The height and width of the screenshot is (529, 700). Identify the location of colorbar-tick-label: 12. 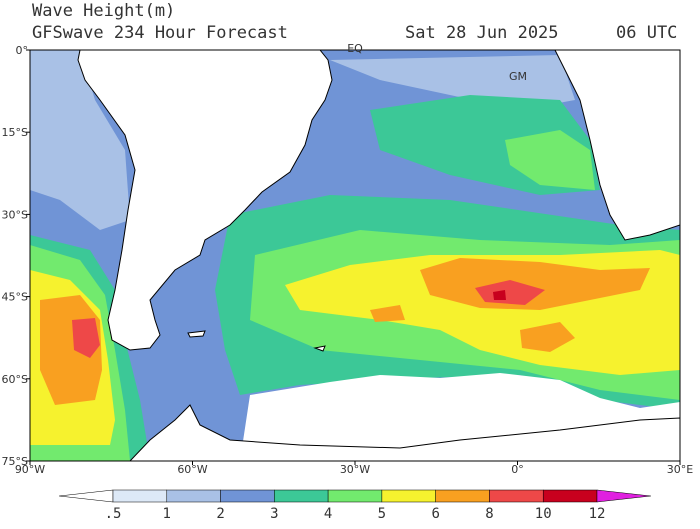
(597, 514).